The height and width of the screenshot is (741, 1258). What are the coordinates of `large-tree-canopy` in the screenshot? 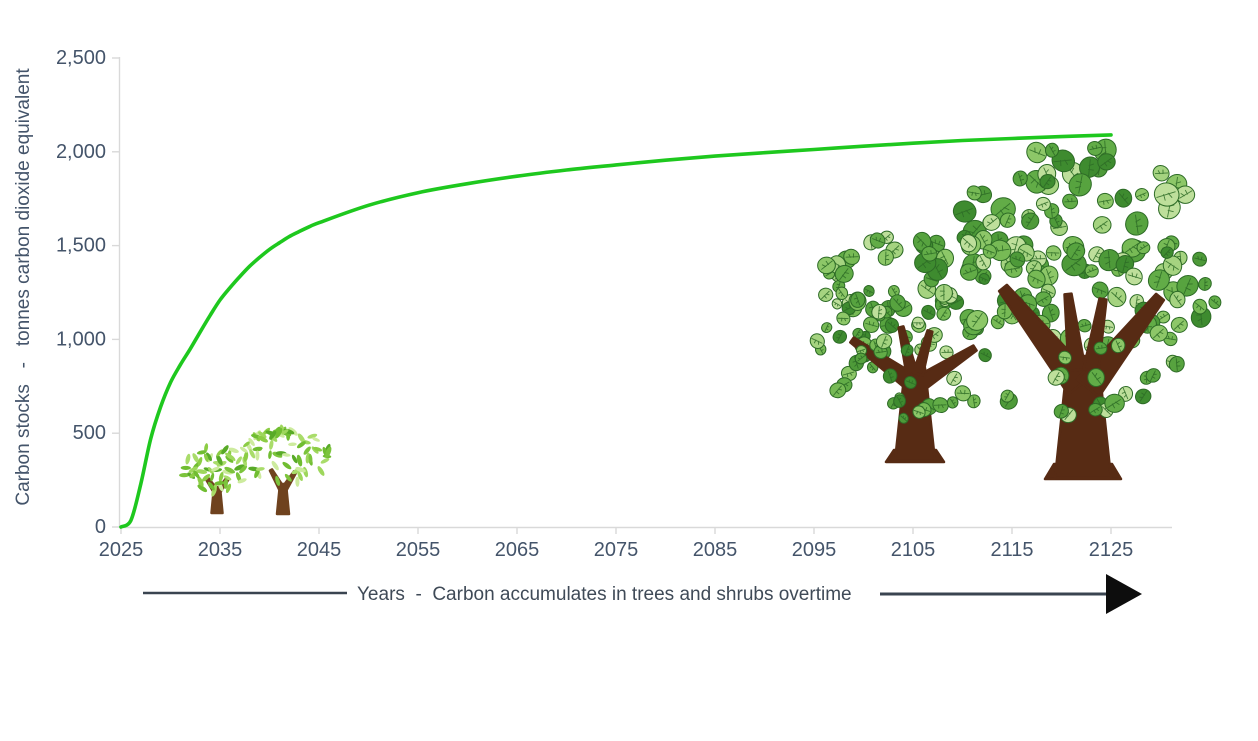 It's located at (1068, 249).